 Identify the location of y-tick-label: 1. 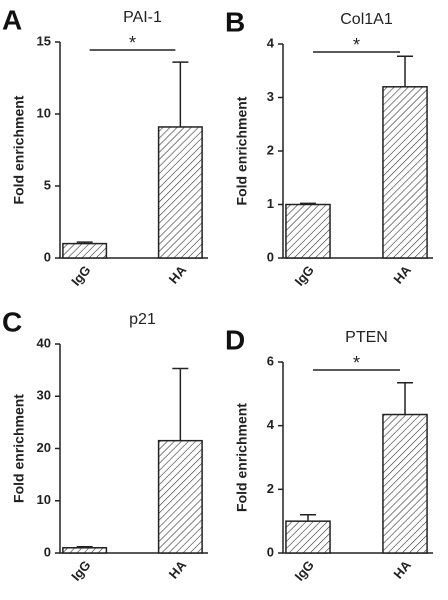
(270, 203).